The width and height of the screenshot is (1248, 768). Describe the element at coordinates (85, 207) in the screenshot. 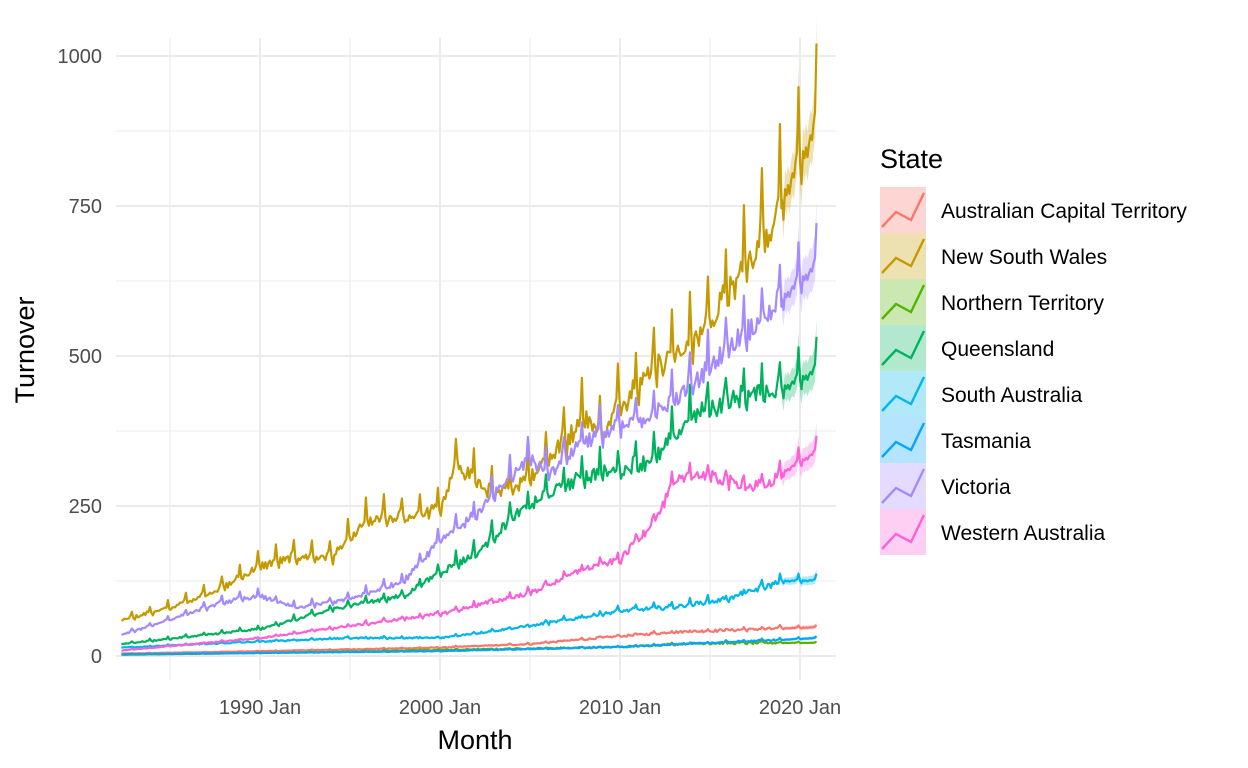

I see `y-tick-label: 750` at that location.